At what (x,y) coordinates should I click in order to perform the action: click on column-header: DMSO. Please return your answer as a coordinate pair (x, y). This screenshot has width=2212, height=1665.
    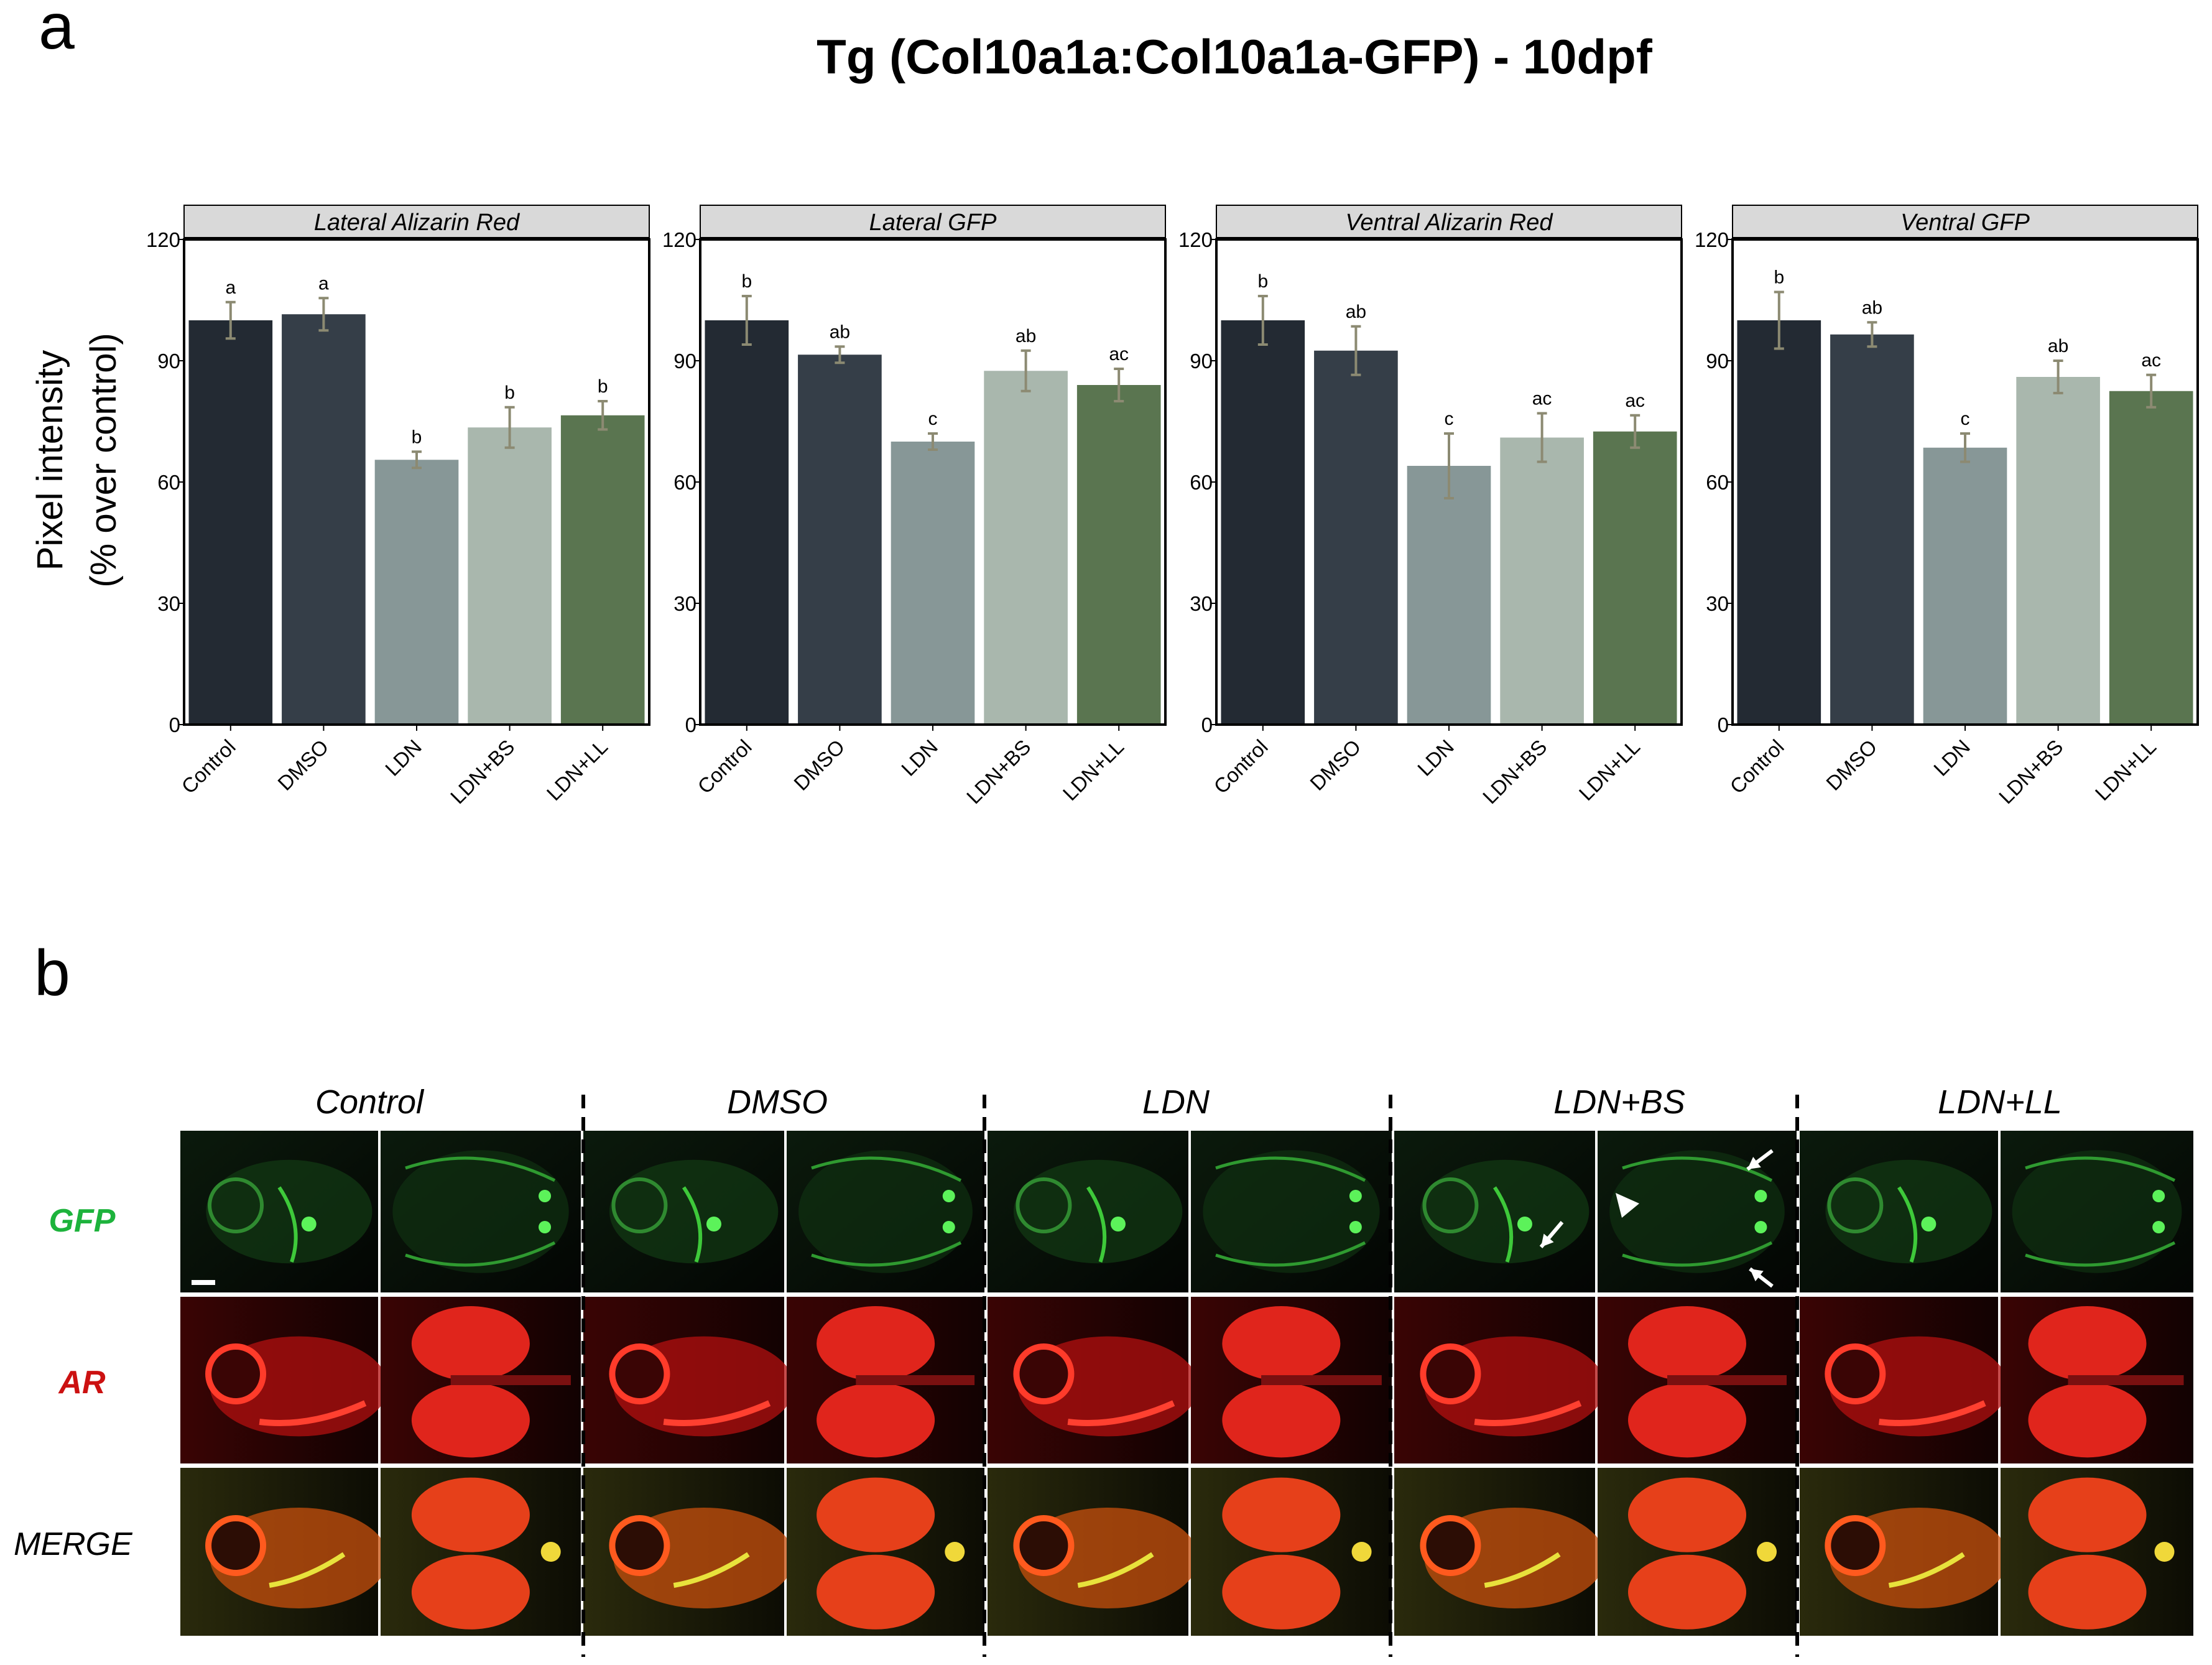
    Looking at the image, I should click on (777, 1102).